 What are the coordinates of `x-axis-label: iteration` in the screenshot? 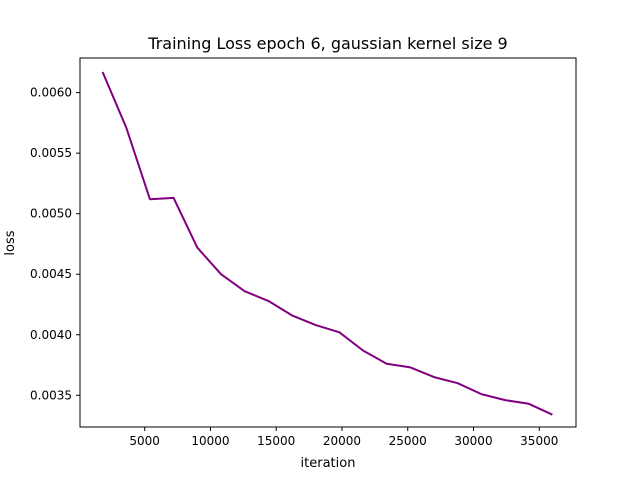 It's located at (328, 463).